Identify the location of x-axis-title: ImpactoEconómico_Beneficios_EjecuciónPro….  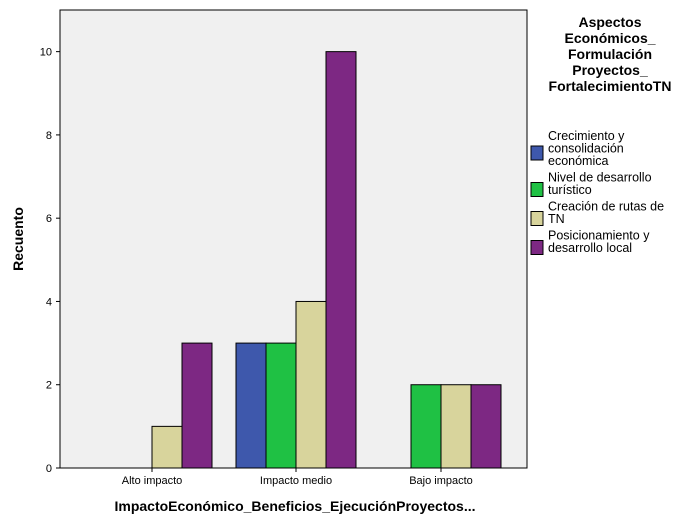
(295, 506).